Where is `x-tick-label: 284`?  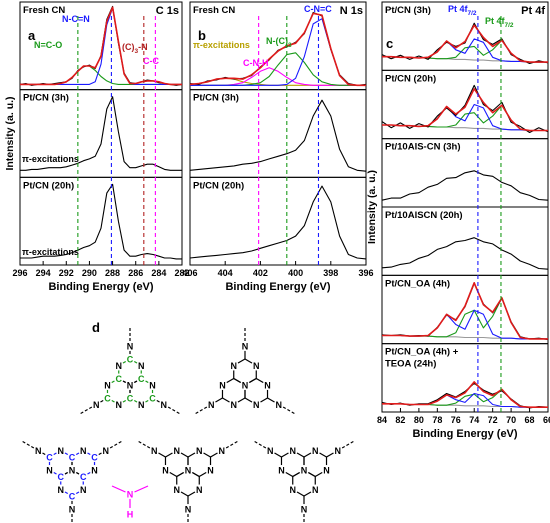
x-tick-label: 284 is located at coordinates (158, 273).